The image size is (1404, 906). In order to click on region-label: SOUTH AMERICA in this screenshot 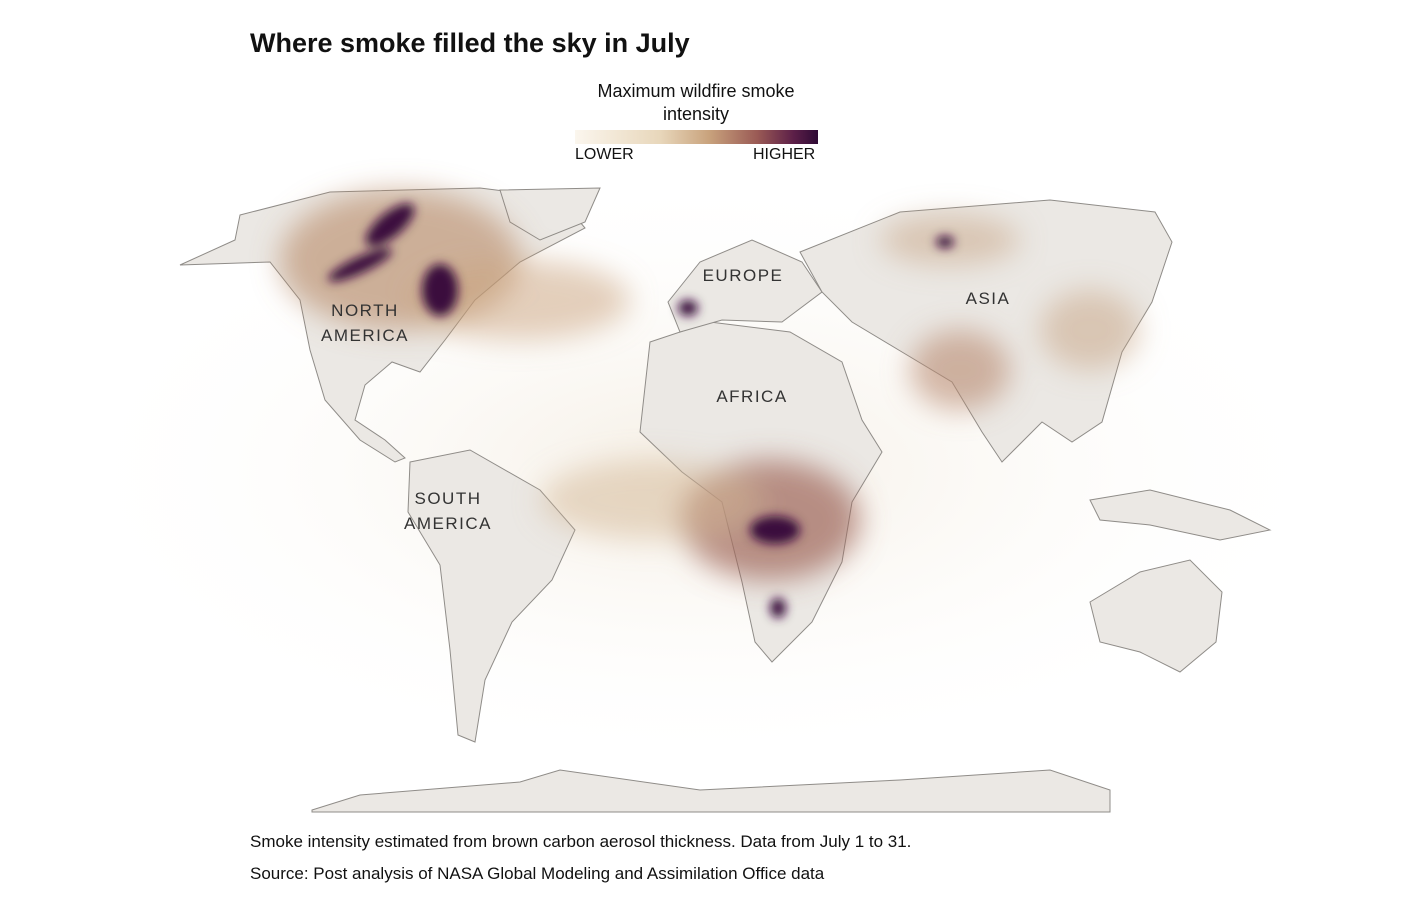, I will do `click(448, 511)`.